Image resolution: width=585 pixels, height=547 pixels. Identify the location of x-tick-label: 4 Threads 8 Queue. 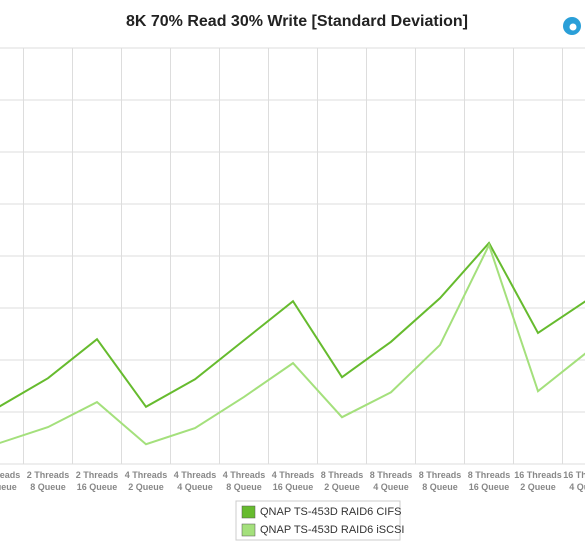
(244, 481).